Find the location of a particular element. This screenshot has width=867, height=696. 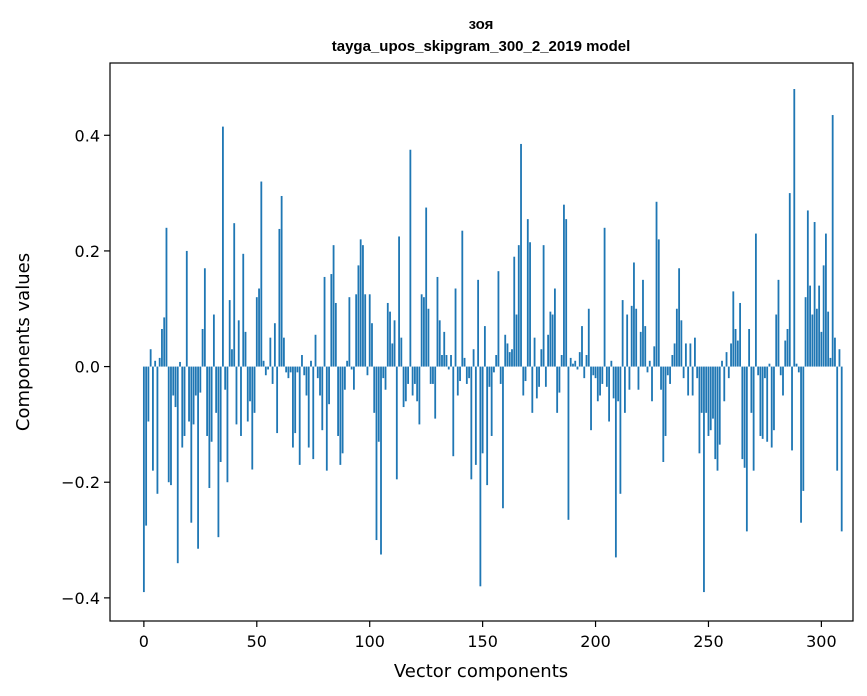

y-axis: −0.4 −0.2 0.0 0.2 0.4 is located at coordinates (85, 367).